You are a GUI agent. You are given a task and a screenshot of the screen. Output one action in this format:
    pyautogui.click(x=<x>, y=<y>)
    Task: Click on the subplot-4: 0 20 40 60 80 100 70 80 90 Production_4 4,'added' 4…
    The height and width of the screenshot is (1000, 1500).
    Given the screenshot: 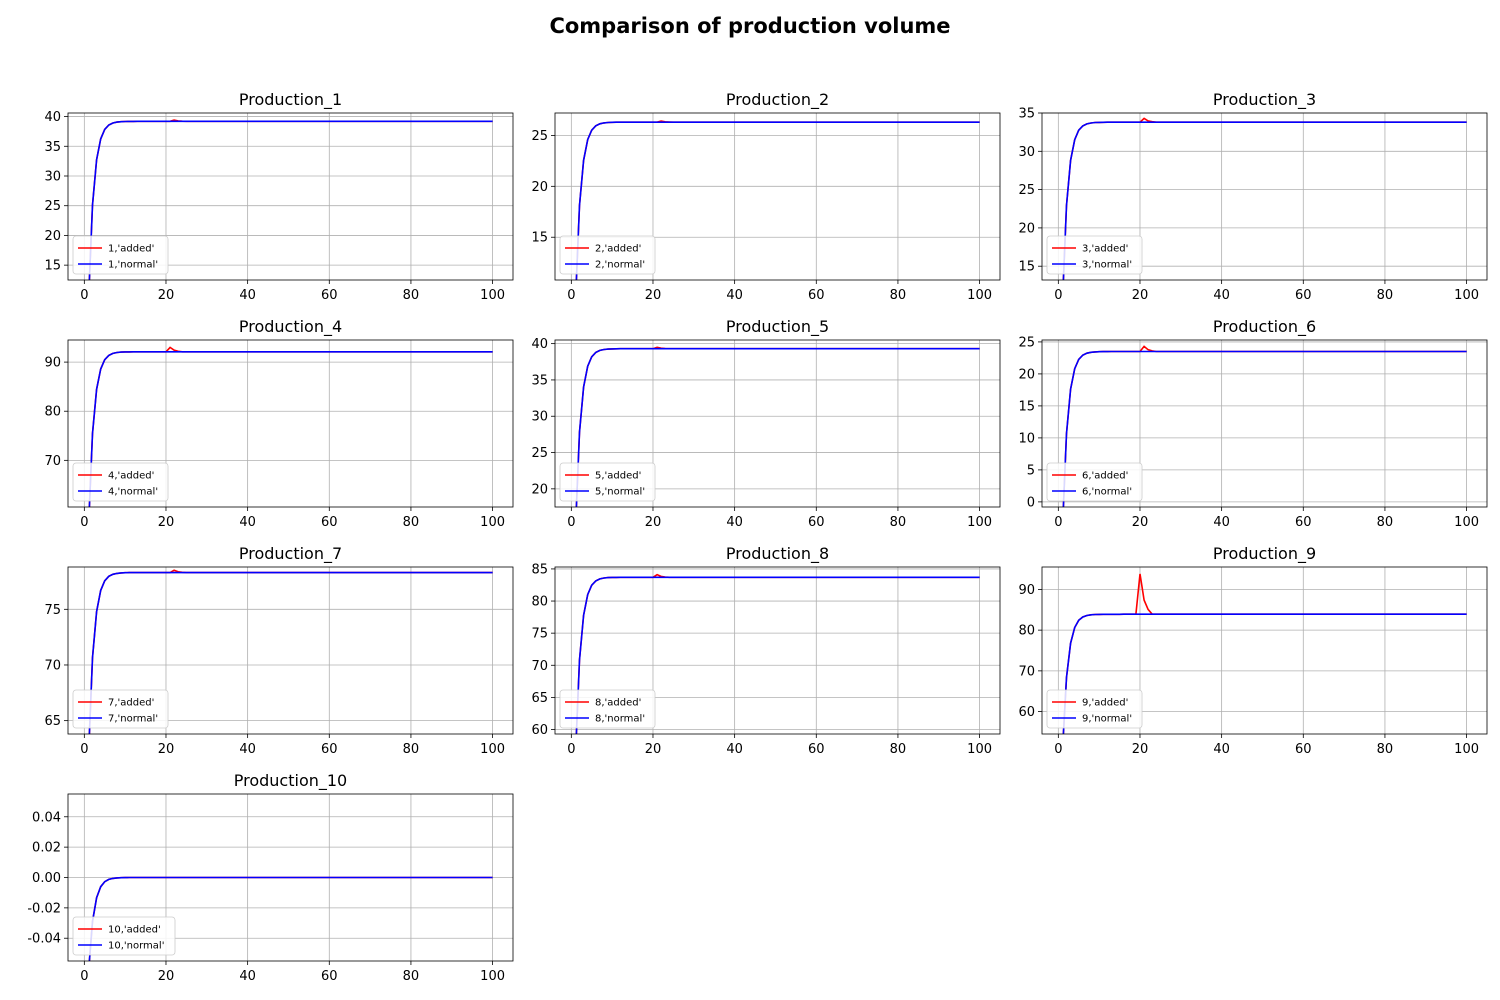 What is the action you would take?
    pyautogui.click(x=279, y=423)
    